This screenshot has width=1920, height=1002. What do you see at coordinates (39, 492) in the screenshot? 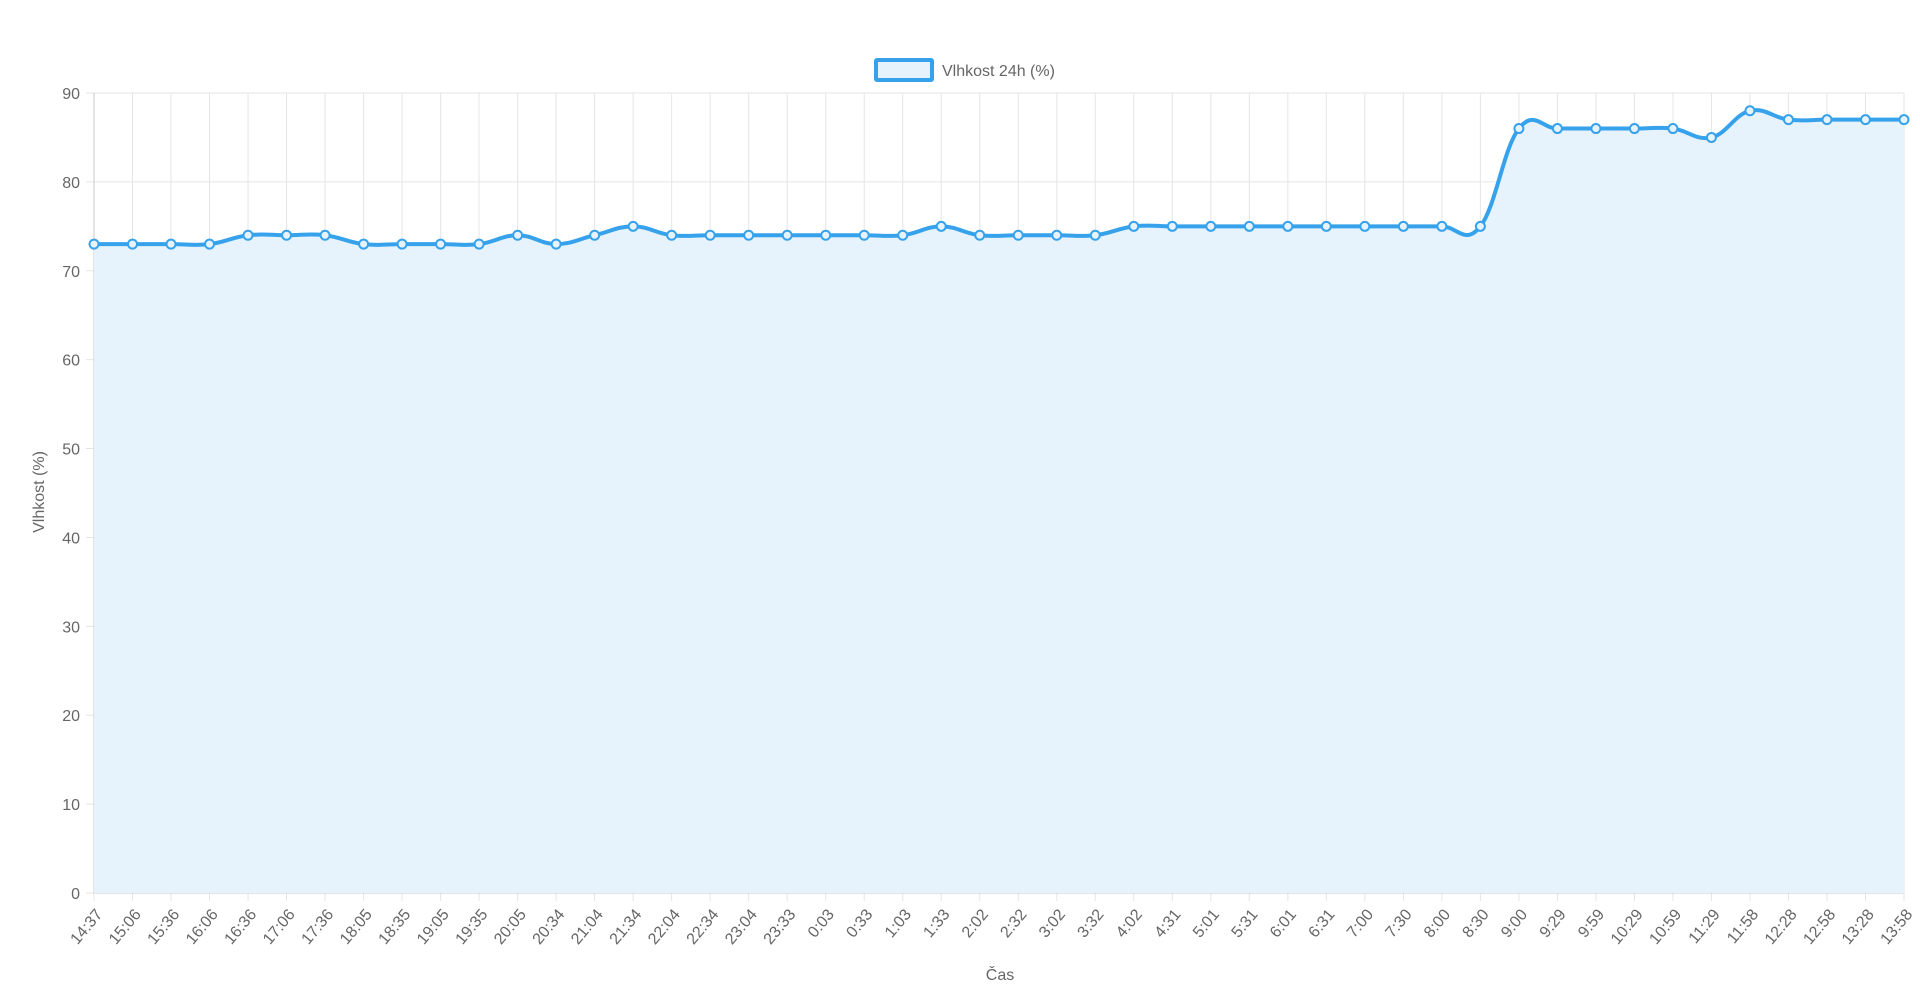
I see `y-axis-title: Vlhkost (%)` at bounding box center [39, 492].